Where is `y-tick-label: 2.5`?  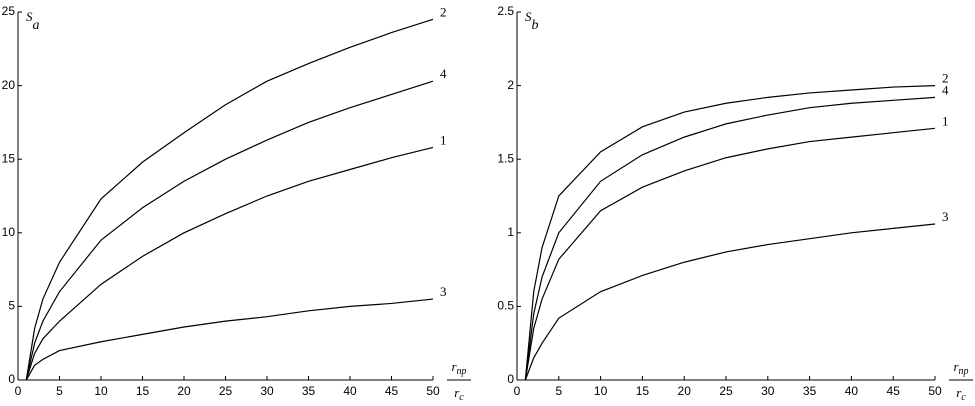 y-tick-label: 2.5 is located at coordinates (505, 11).